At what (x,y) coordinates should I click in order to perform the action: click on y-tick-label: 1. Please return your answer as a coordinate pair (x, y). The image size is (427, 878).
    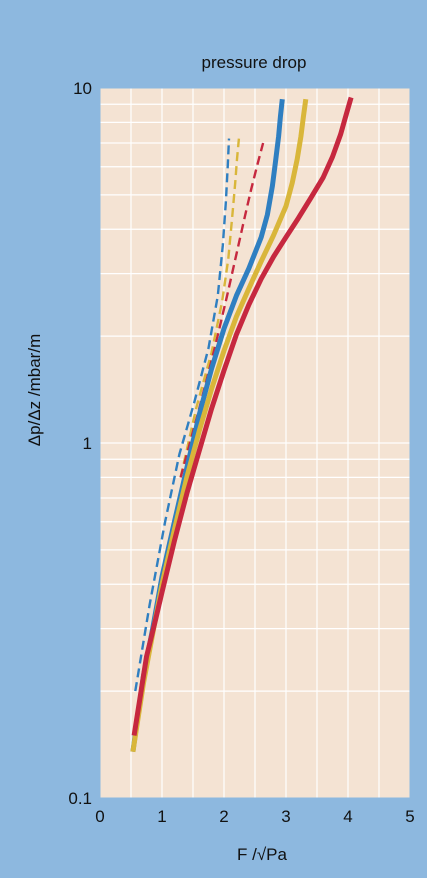
    Looking at the image, I should click on (87, 443).